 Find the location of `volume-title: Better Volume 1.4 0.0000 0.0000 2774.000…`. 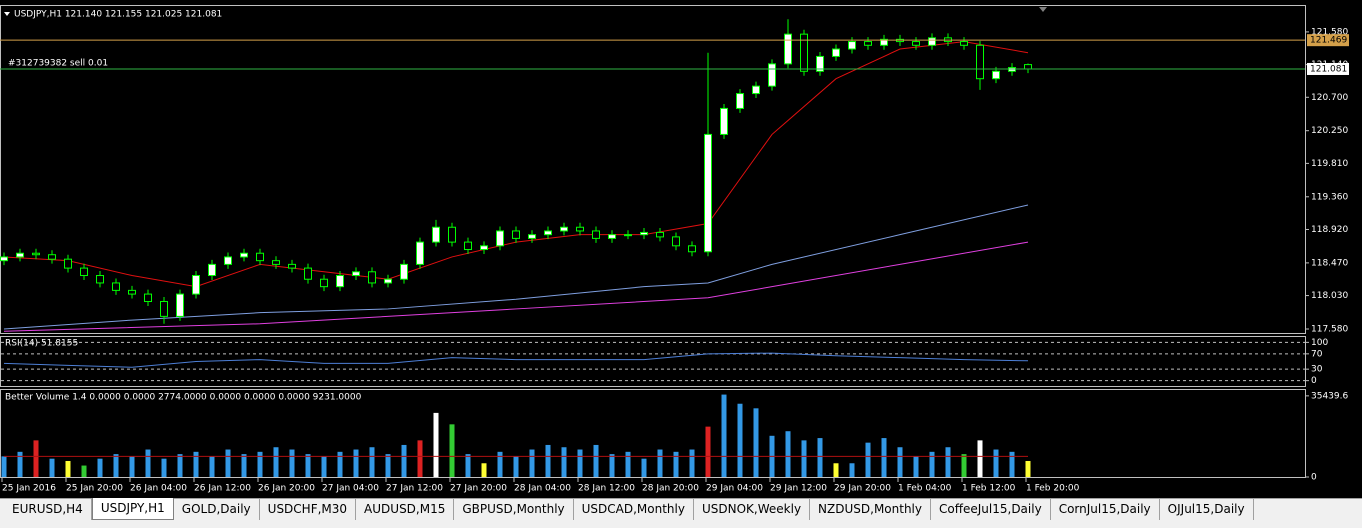

volume-title: Better Volume 1.4 0.0000 0.0000 2774.000… is located at coordinates (183, 398).